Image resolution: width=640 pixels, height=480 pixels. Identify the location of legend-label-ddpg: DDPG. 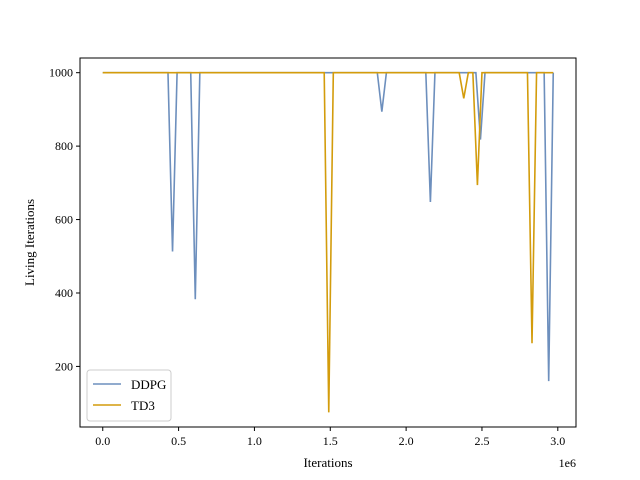
(148, 384).